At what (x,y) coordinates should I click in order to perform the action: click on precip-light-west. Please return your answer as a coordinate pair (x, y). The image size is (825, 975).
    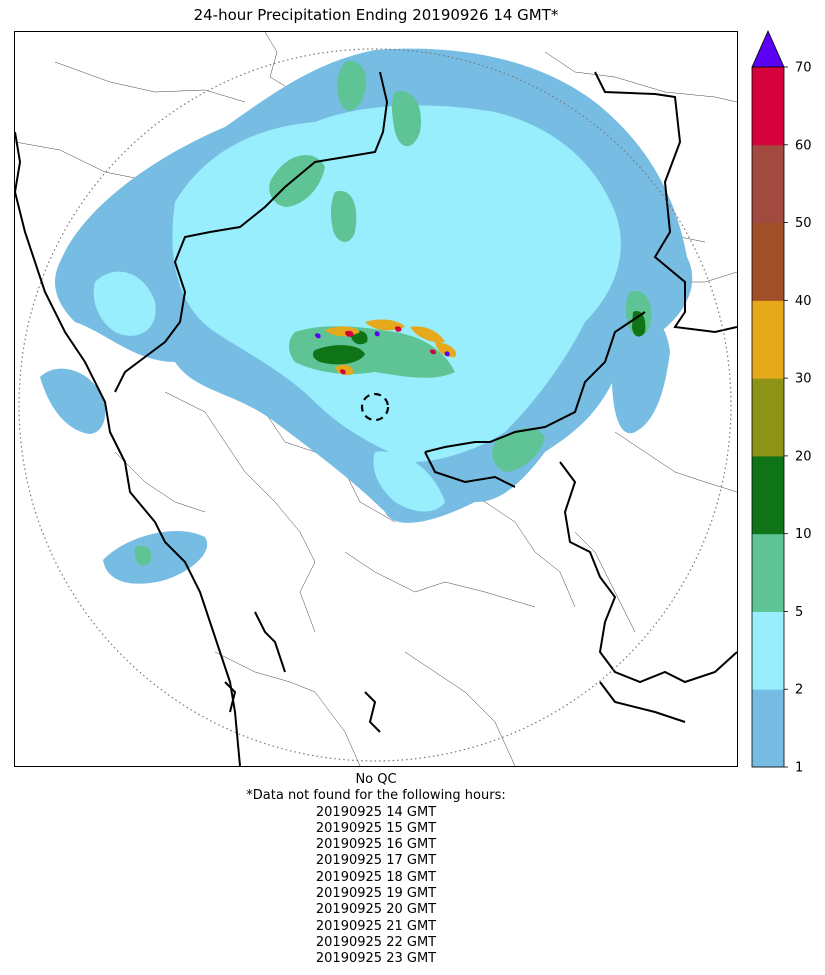
    Looking at the image, I should click on (73, 401).